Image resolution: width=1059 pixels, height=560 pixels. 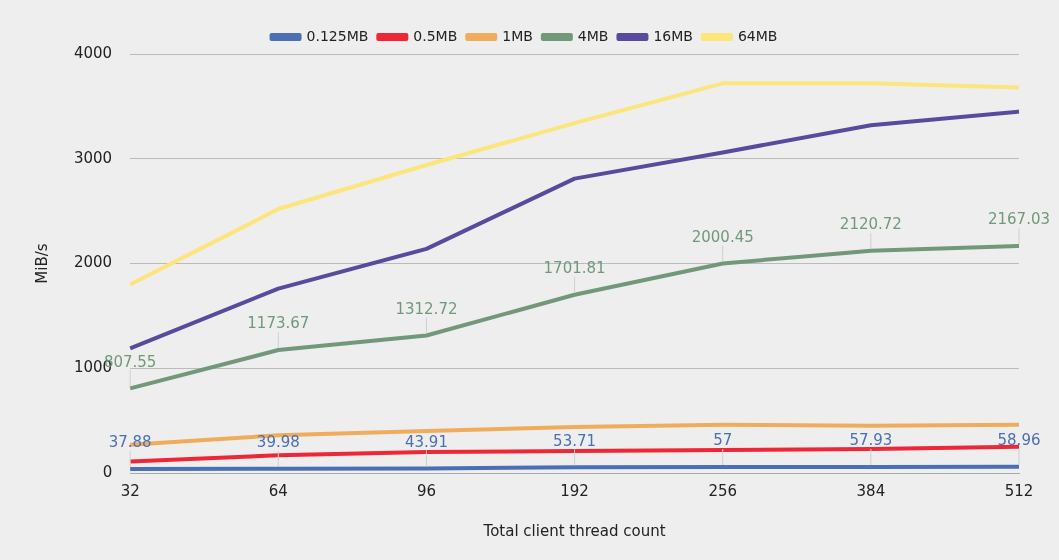 What do you see at coordinates (435, 35) in the screenshot?
I see `legend-label: 0.5MB` at bounding box center [435, 35].